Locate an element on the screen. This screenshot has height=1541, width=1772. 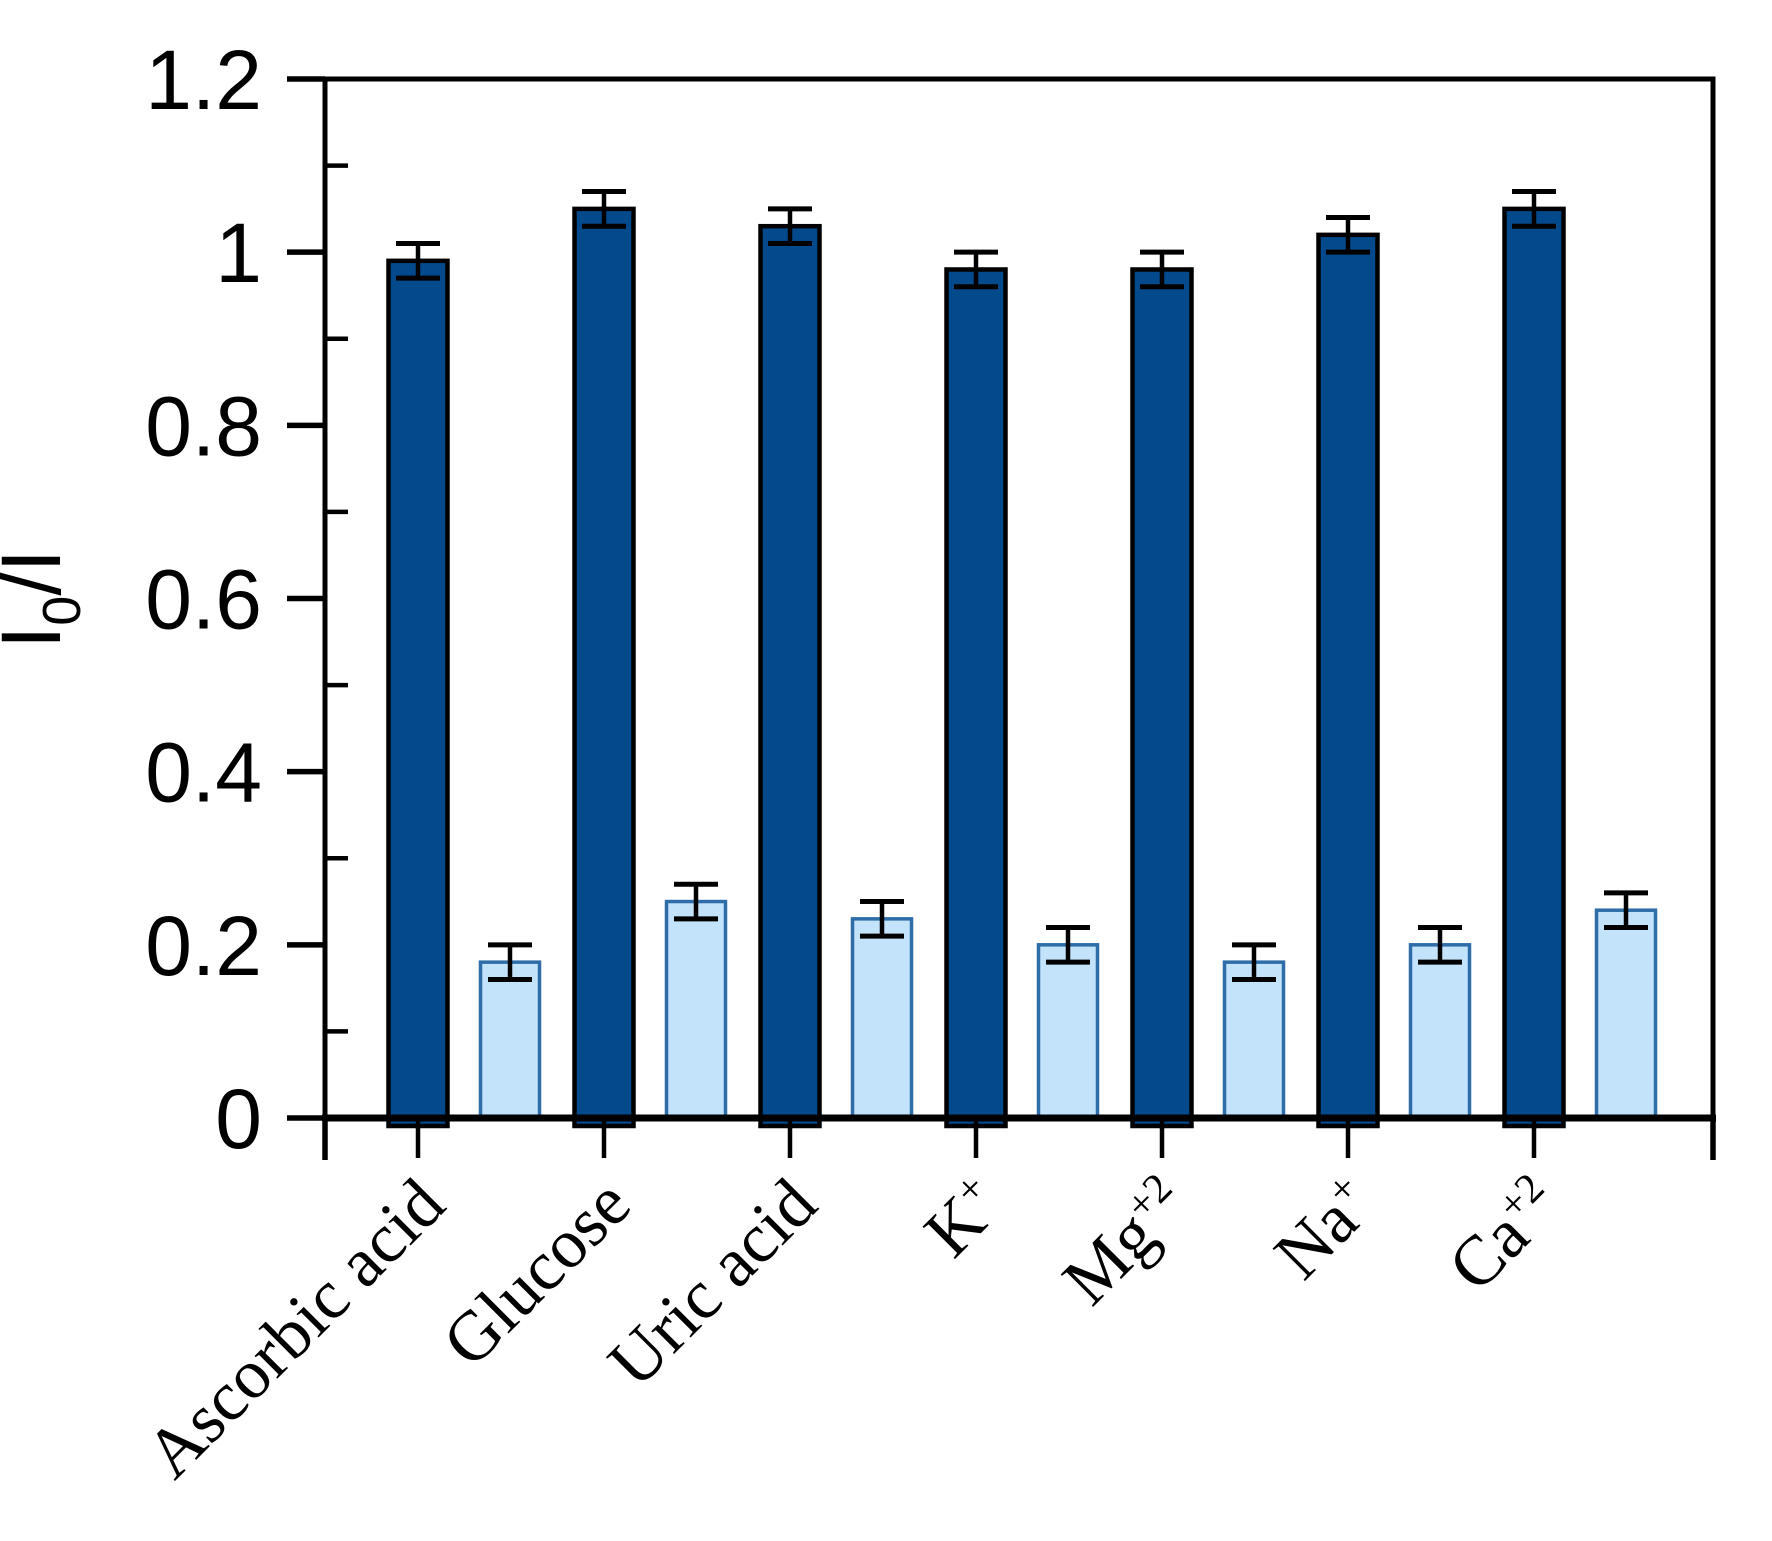
y-axis-major-ticks is located at coordinates (306, 598).